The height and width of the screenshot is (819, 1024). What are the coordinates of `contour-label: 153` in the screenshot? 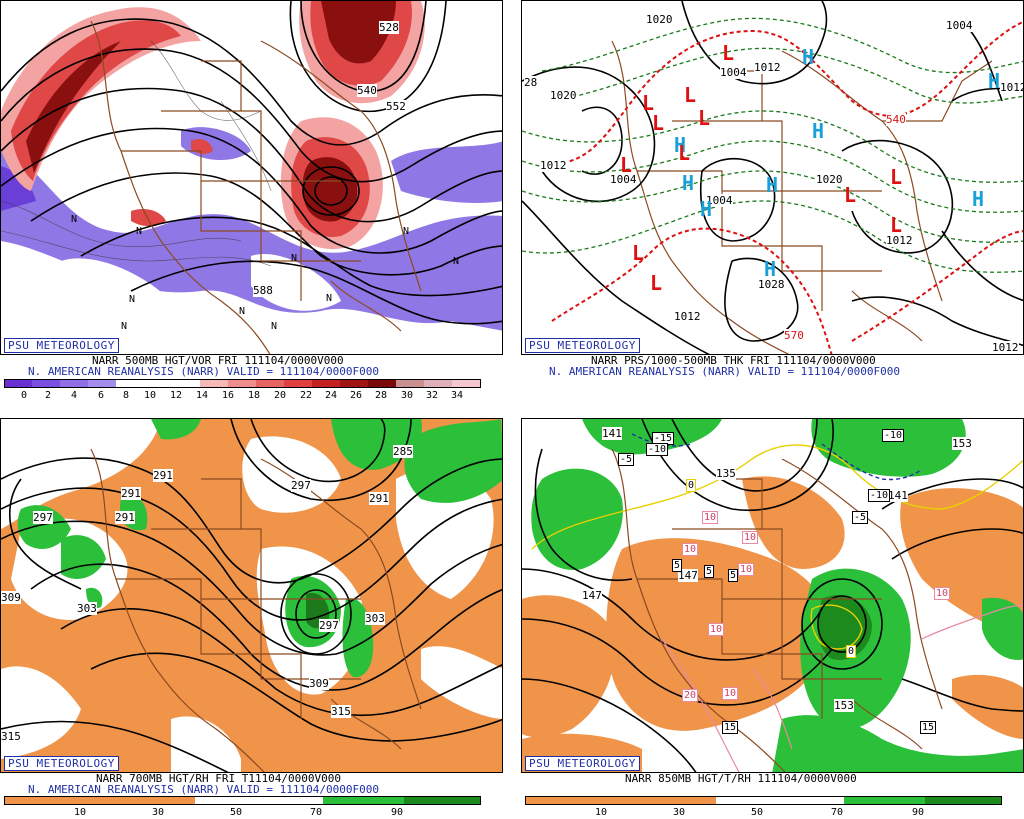 It's located at (962, 443).